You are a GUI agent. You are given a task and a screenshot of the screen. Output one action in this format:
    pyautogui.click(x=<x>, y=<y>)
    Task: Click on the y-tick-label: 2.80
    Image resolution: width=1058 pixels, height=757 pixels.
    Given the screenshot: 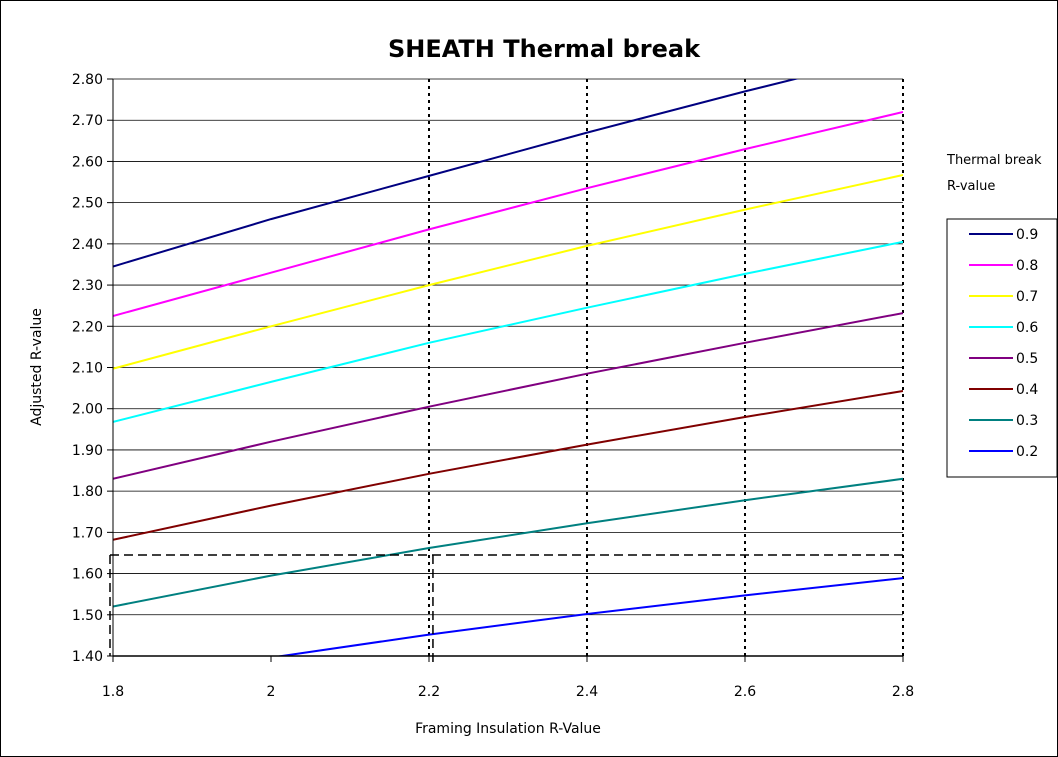 What is the action you would take?
    pyautogui.click(x=87, y=80)
    